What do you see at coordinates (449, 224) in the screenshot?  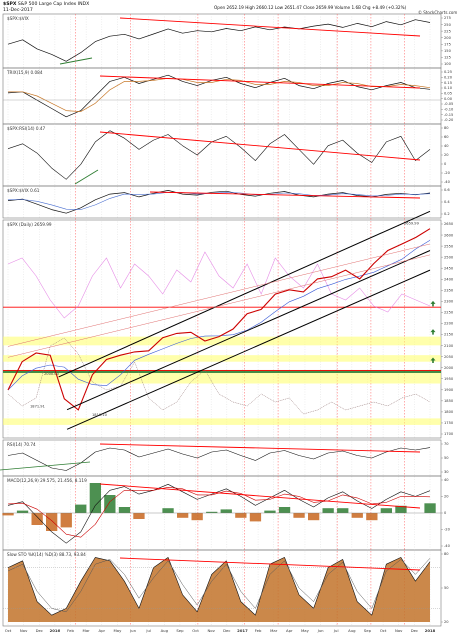 I see `y-tick-label: 2650` at bounding box center [449, 224].